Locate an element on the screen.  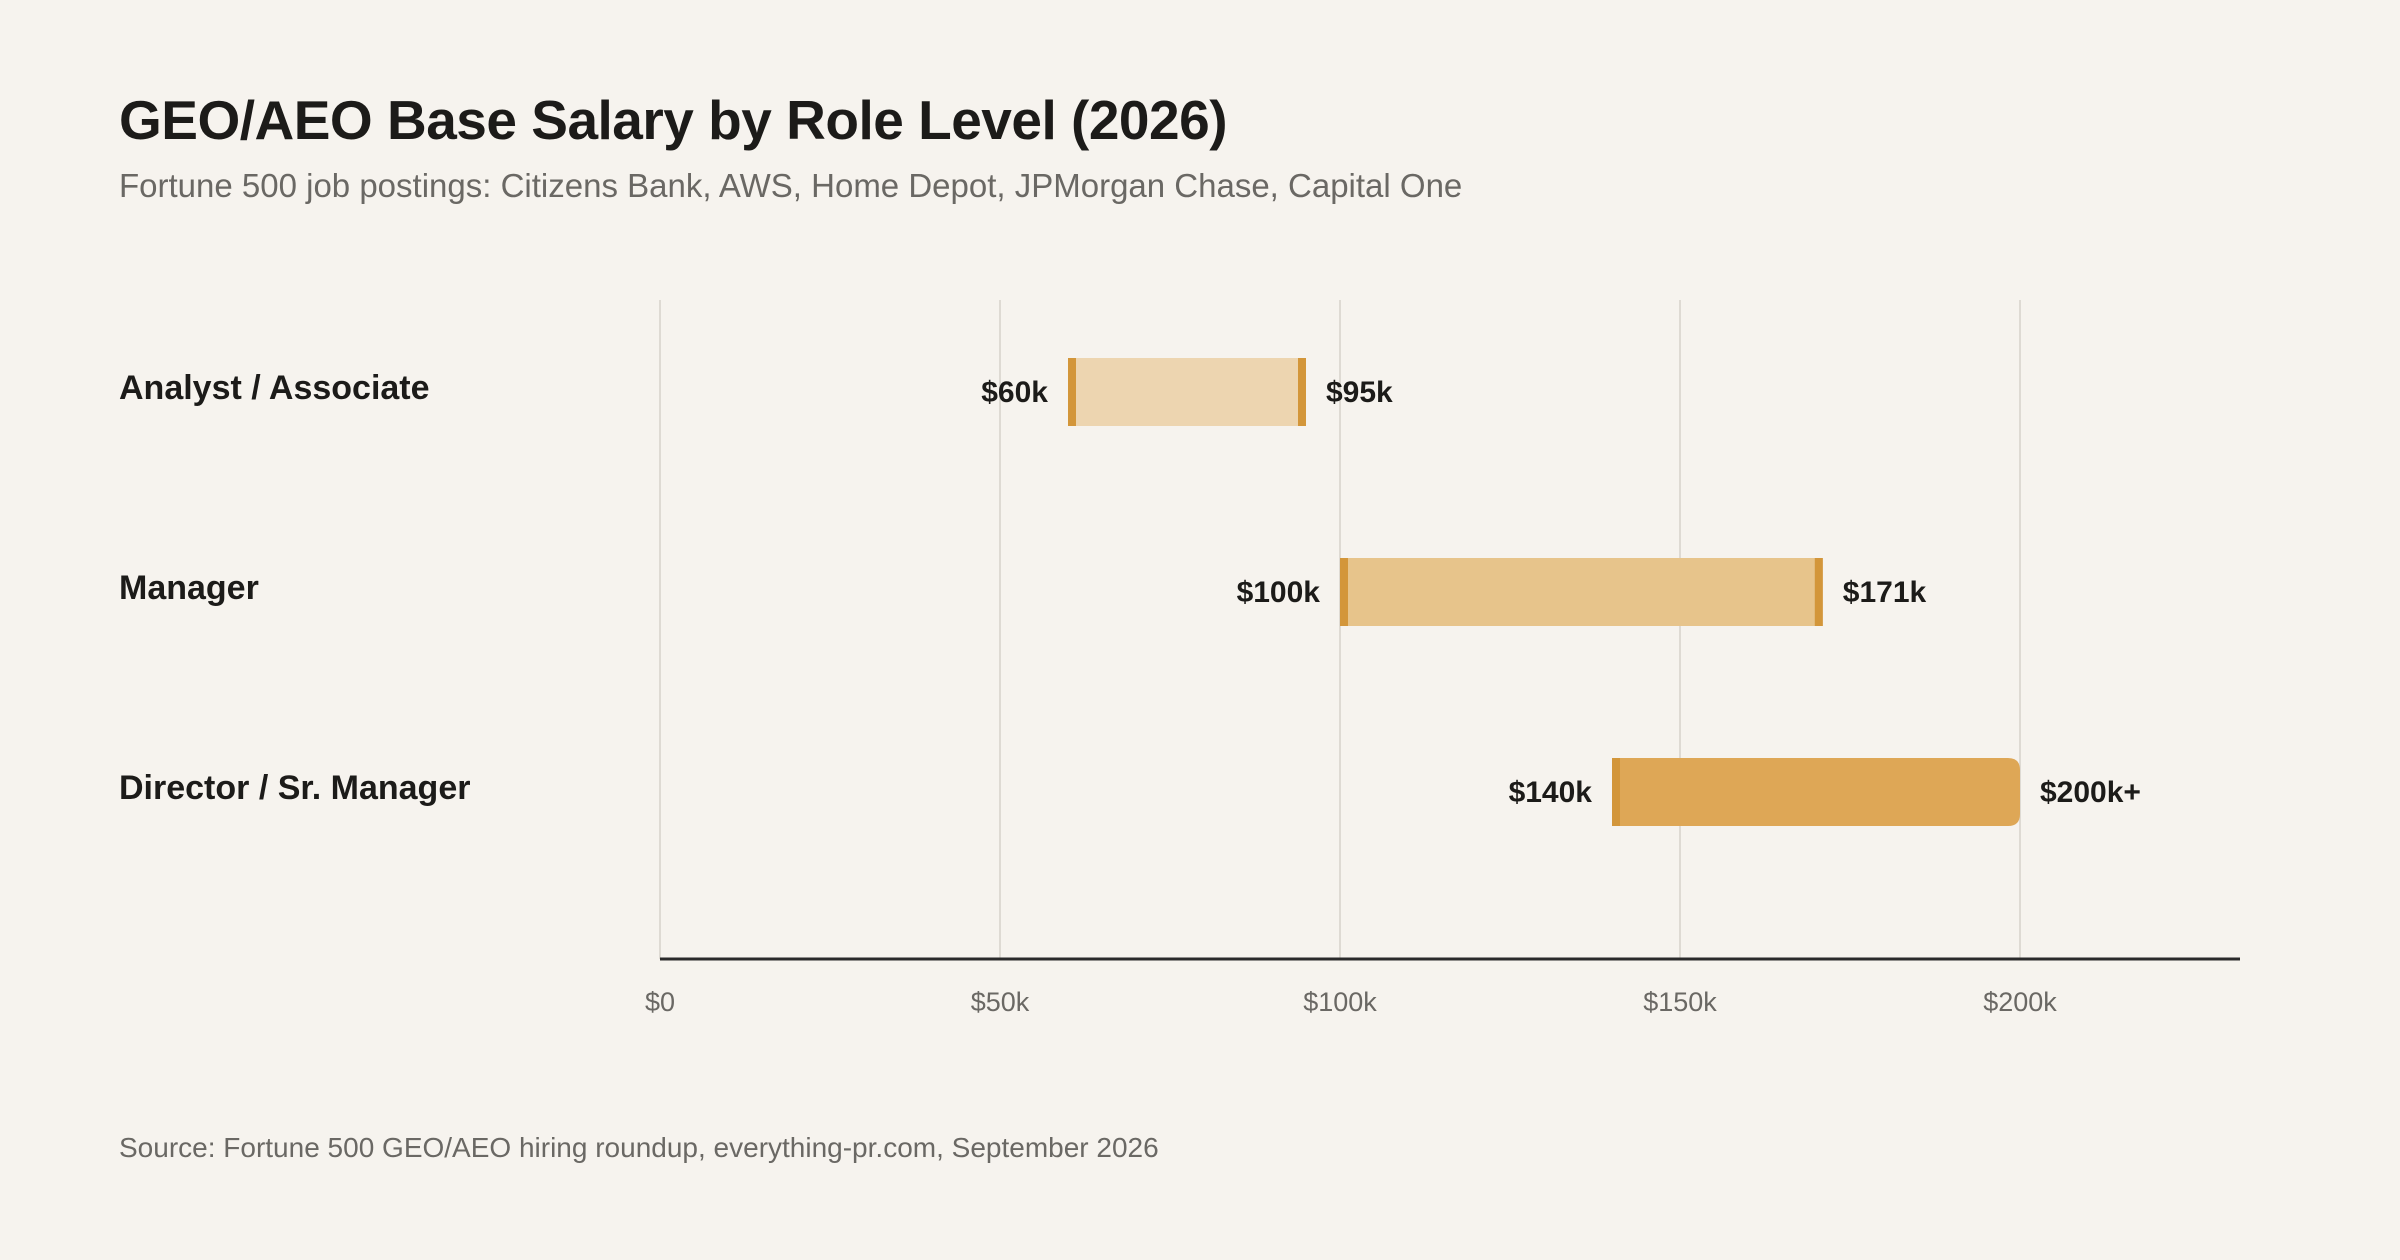
category-label-2: Director / Sr. Manager is located at coordinates (294, 788).